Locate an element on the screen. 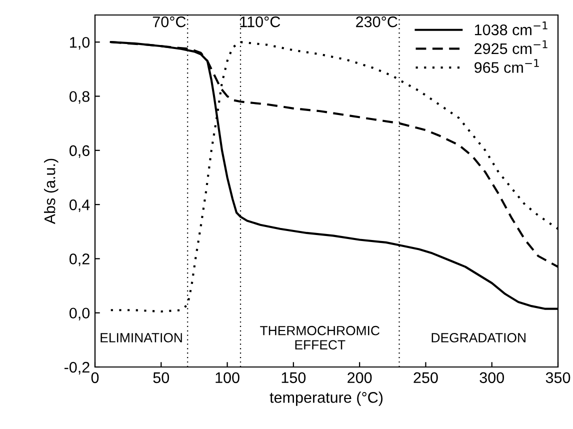 This screenshot has width=573, height=429. x-tick-label: 350 is located at coordinates (558, 378).